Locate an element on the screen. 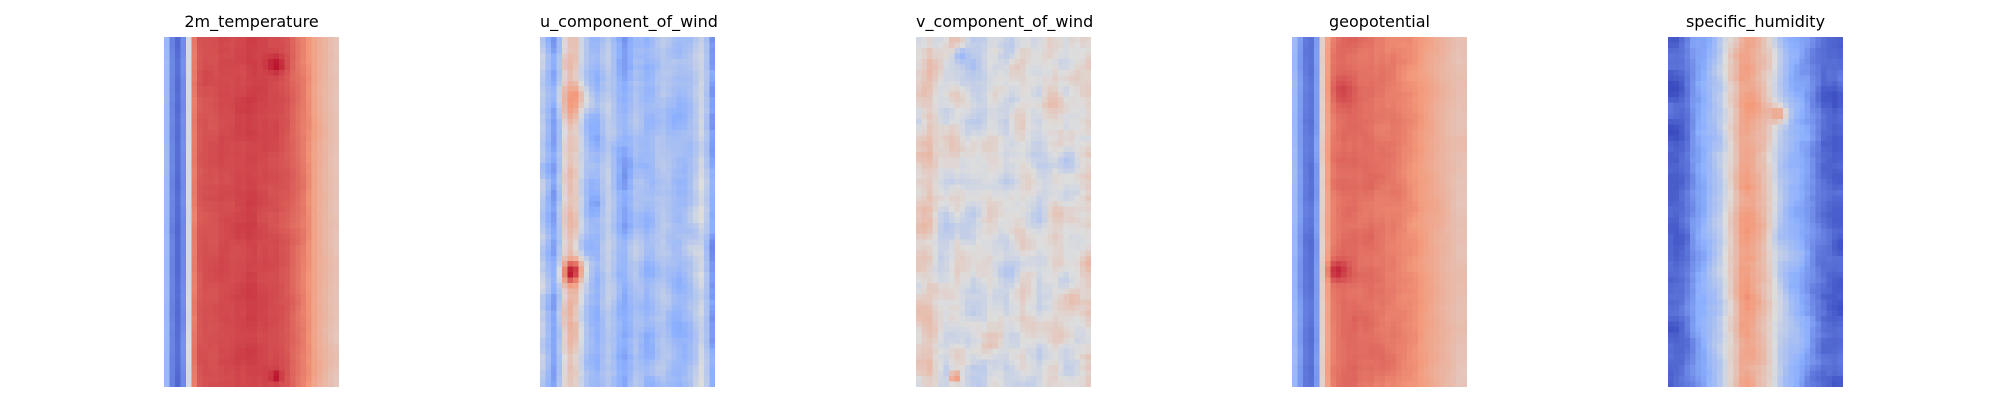  heatmap-specific-humidity is located at coordinates (1755, 212).